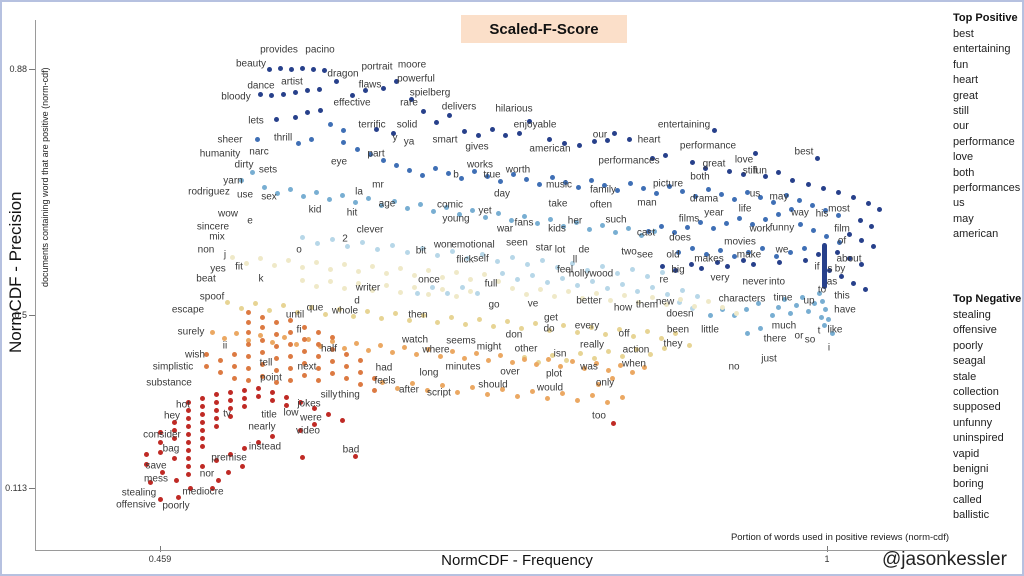 The width and height of the screenshot is (1024, 576). I want to click on word-label: was, so click(589, 367).